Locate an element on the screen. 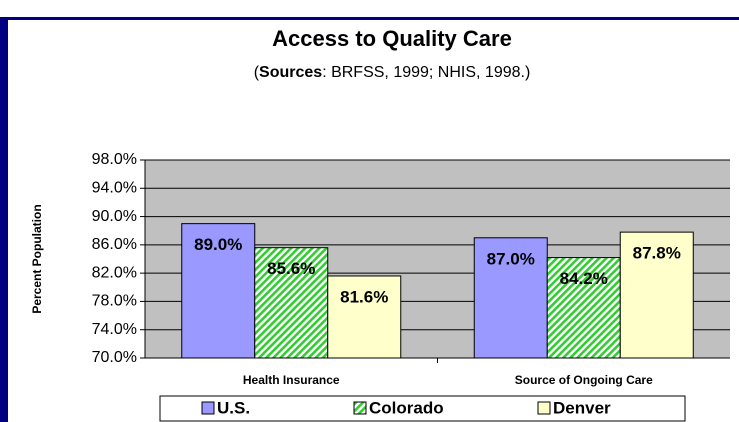 This screenshot has width=739, height=422. y-axis-label: Percent Population is located at coordinates (37, 258).